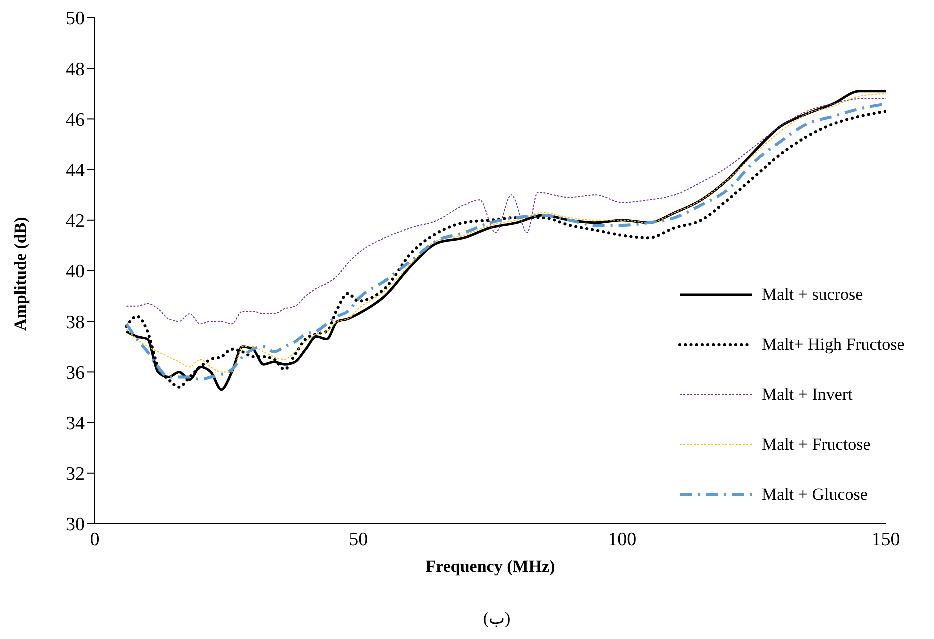 This screenshot has width=934, height=639. I want to click on y-tick-label: 32, so click(75, 475).